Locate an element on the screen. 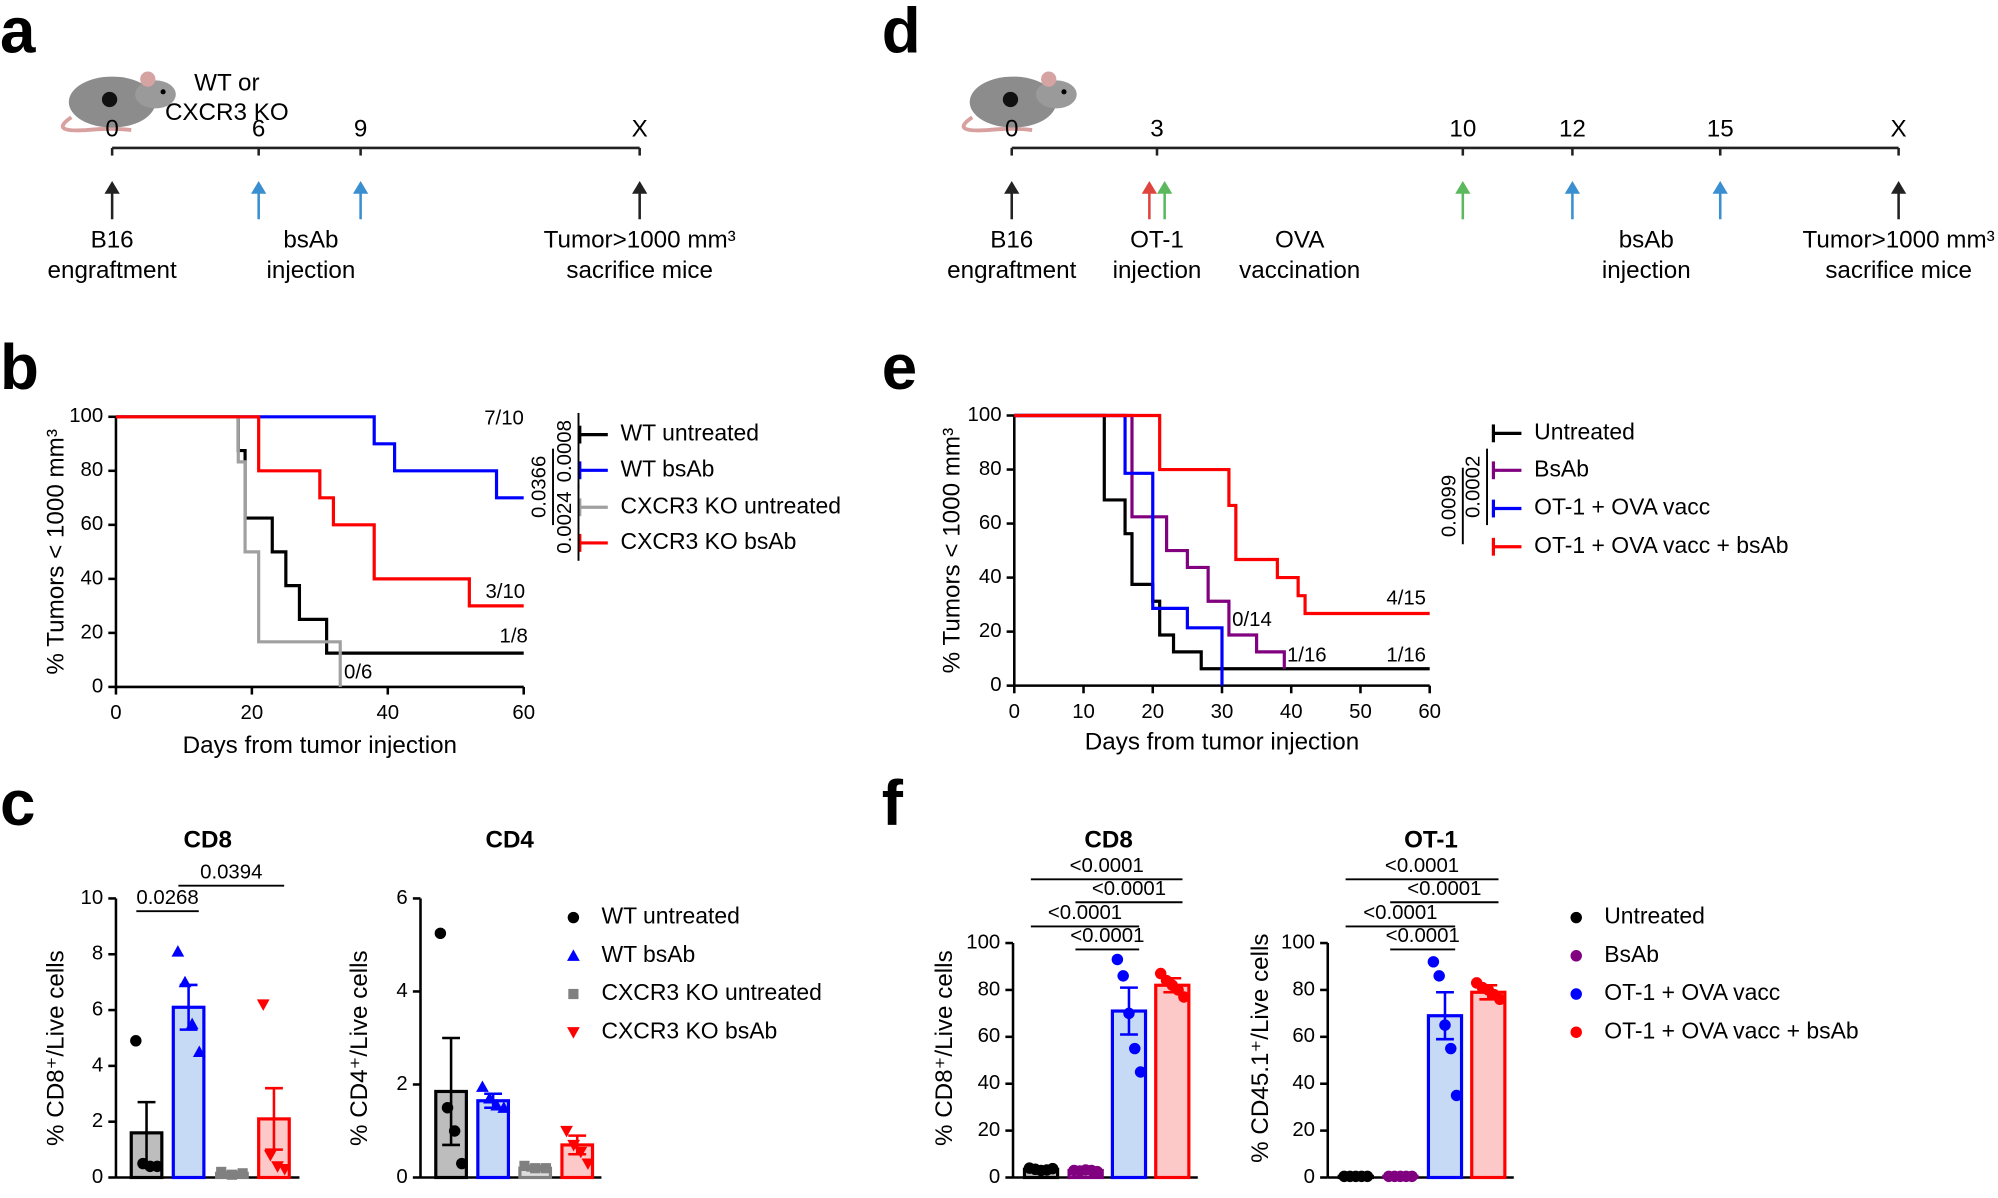 The height and width of the screenshot is (1198, 1998). timeline-label: engraftment is located at coordinates (112, 270).